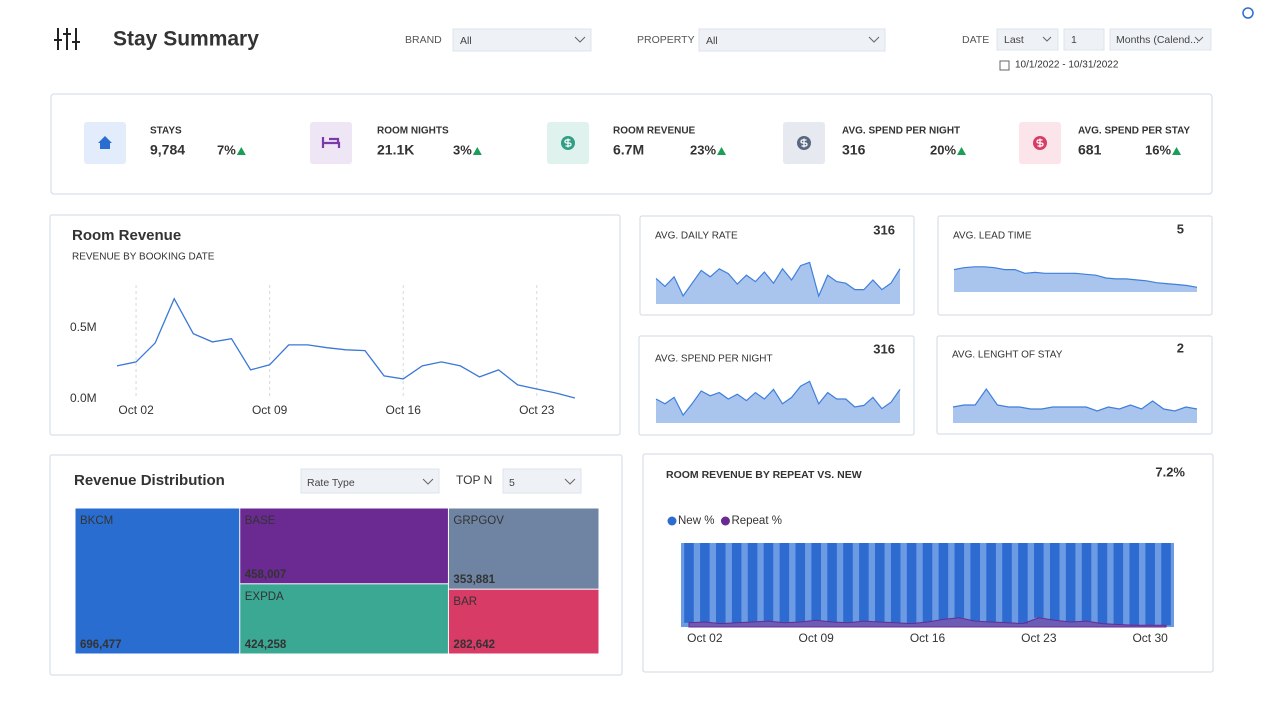  Describe the element at coordinates (816, 638) in the screenshot. I see `x-tick-label: Oct 09` at that location.